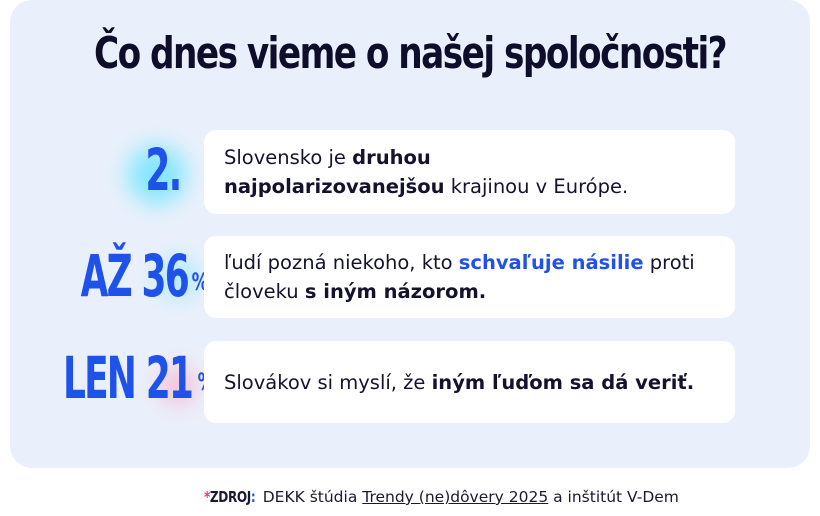  I want to click on stat-number: 2., so click(163, 170).